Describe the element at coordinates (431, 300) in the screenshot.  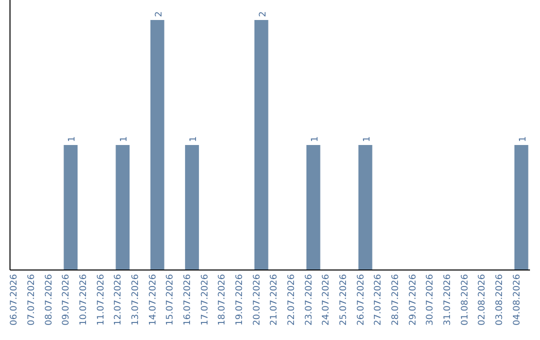
I see `x-tick-label: 30.07.2026` at that location.